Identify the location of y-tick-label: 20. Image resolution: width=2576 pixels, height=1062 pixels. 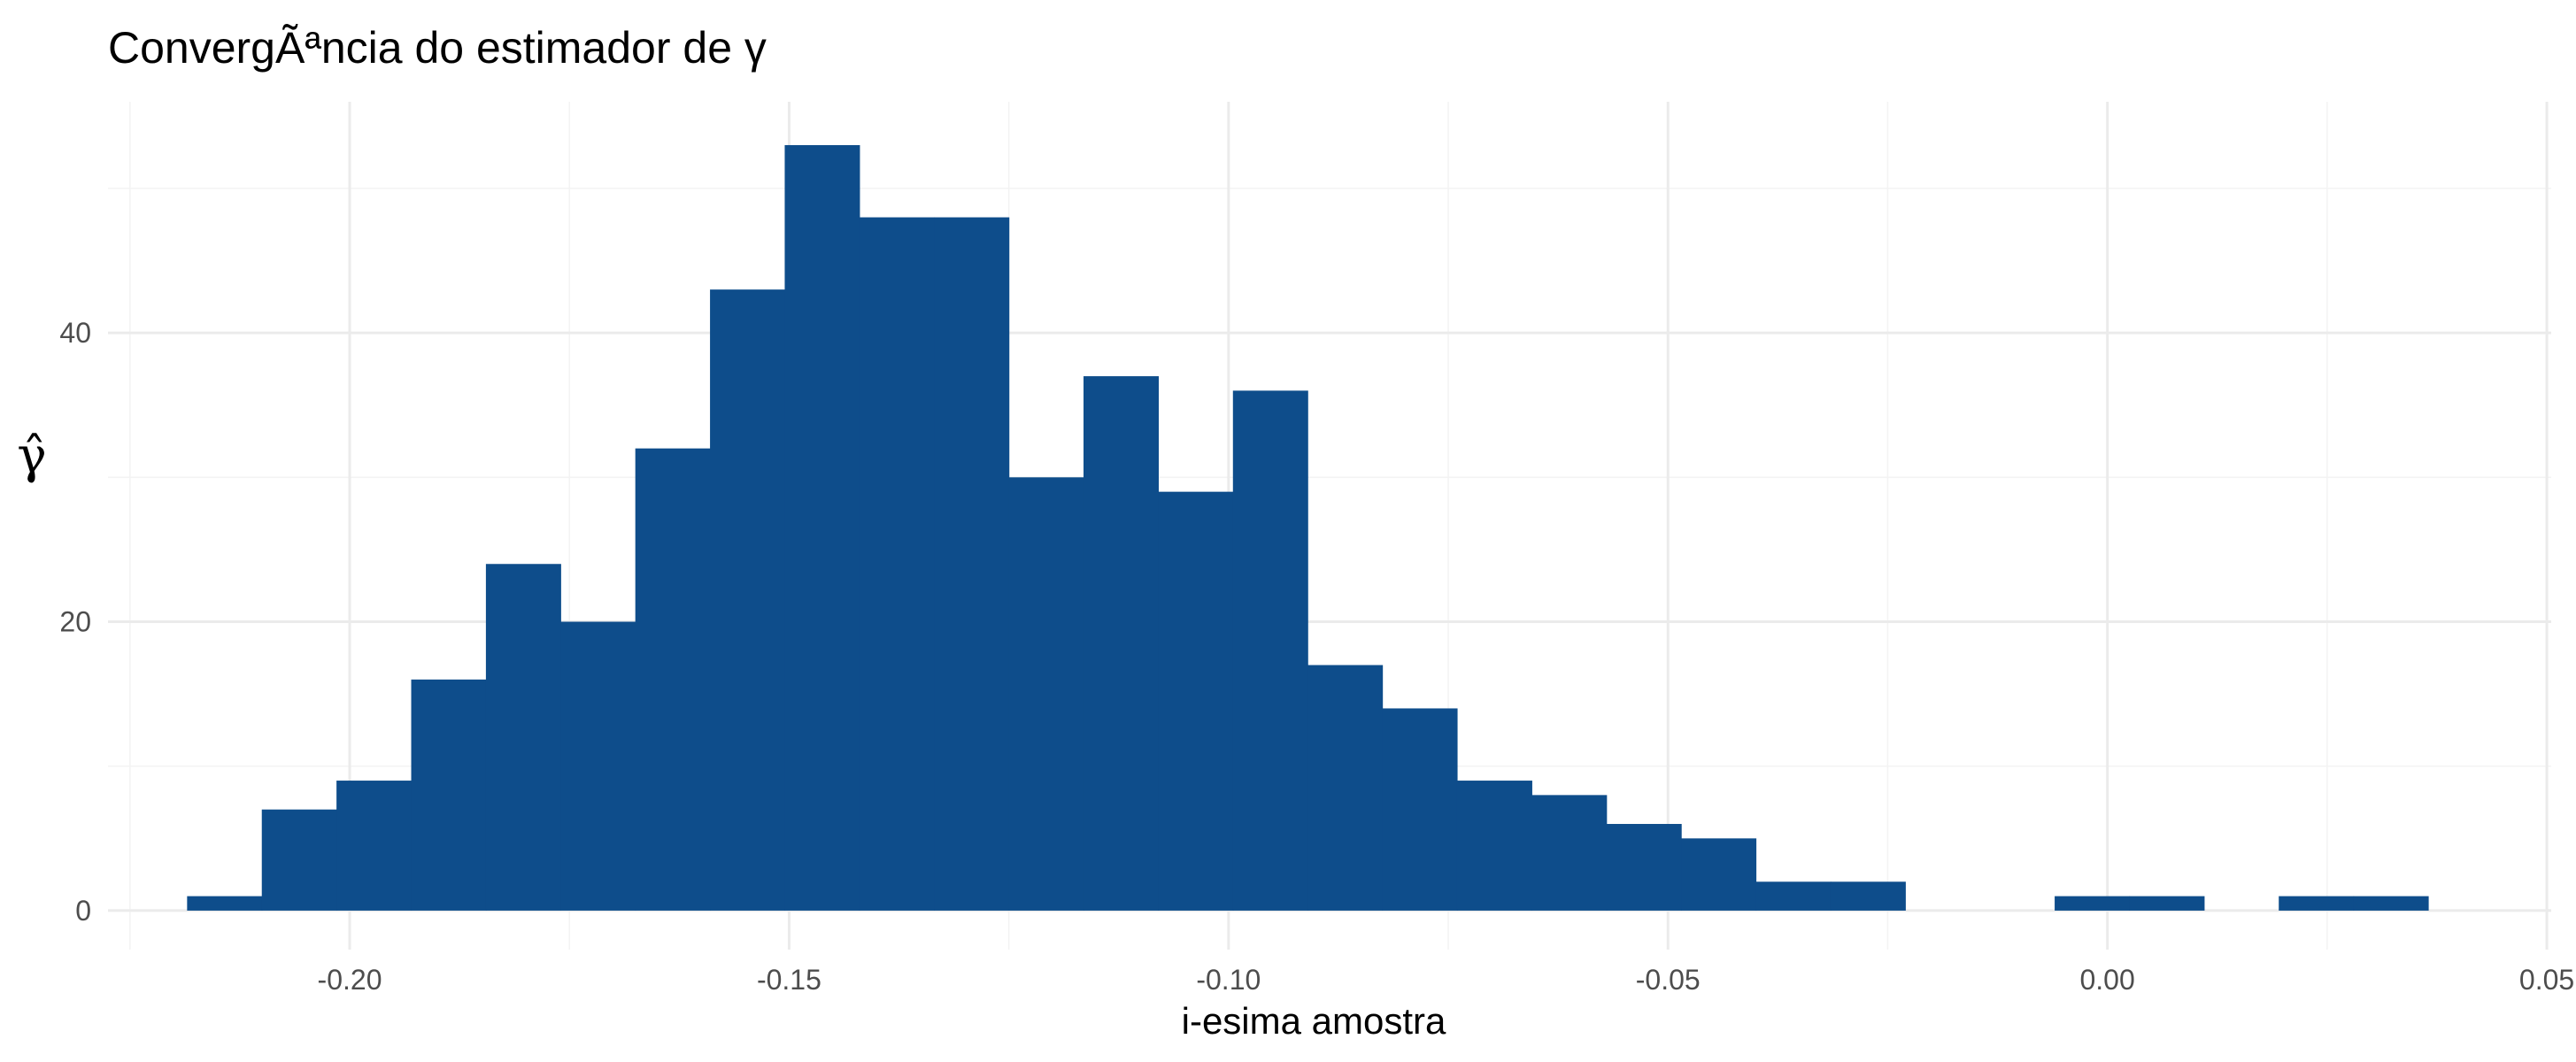
(75, 622).